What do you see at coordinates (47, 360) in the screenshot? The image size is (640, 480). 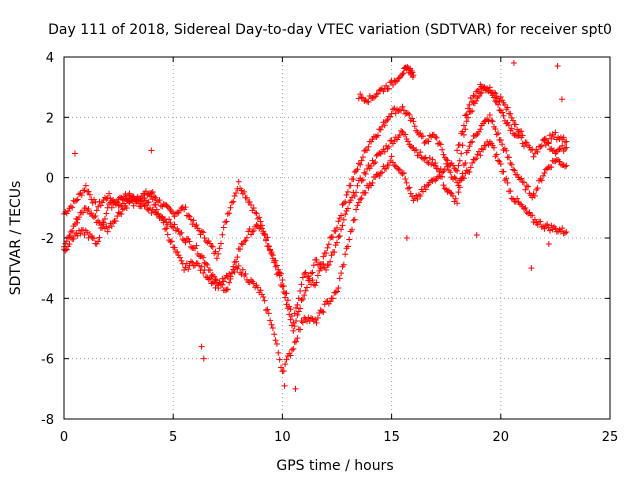 I see `y-tick-label: -6` at bounding box center [47, 360].